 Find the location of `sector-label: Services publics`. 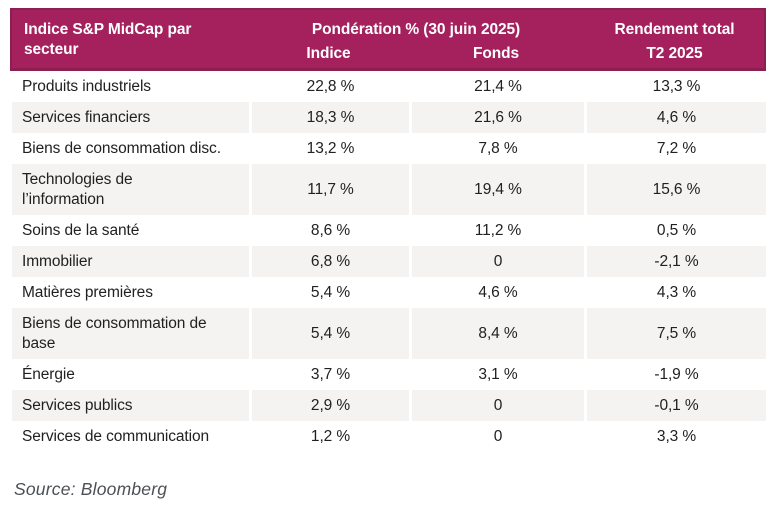

sector-label: Services publics is located at coordinates (130, 405).